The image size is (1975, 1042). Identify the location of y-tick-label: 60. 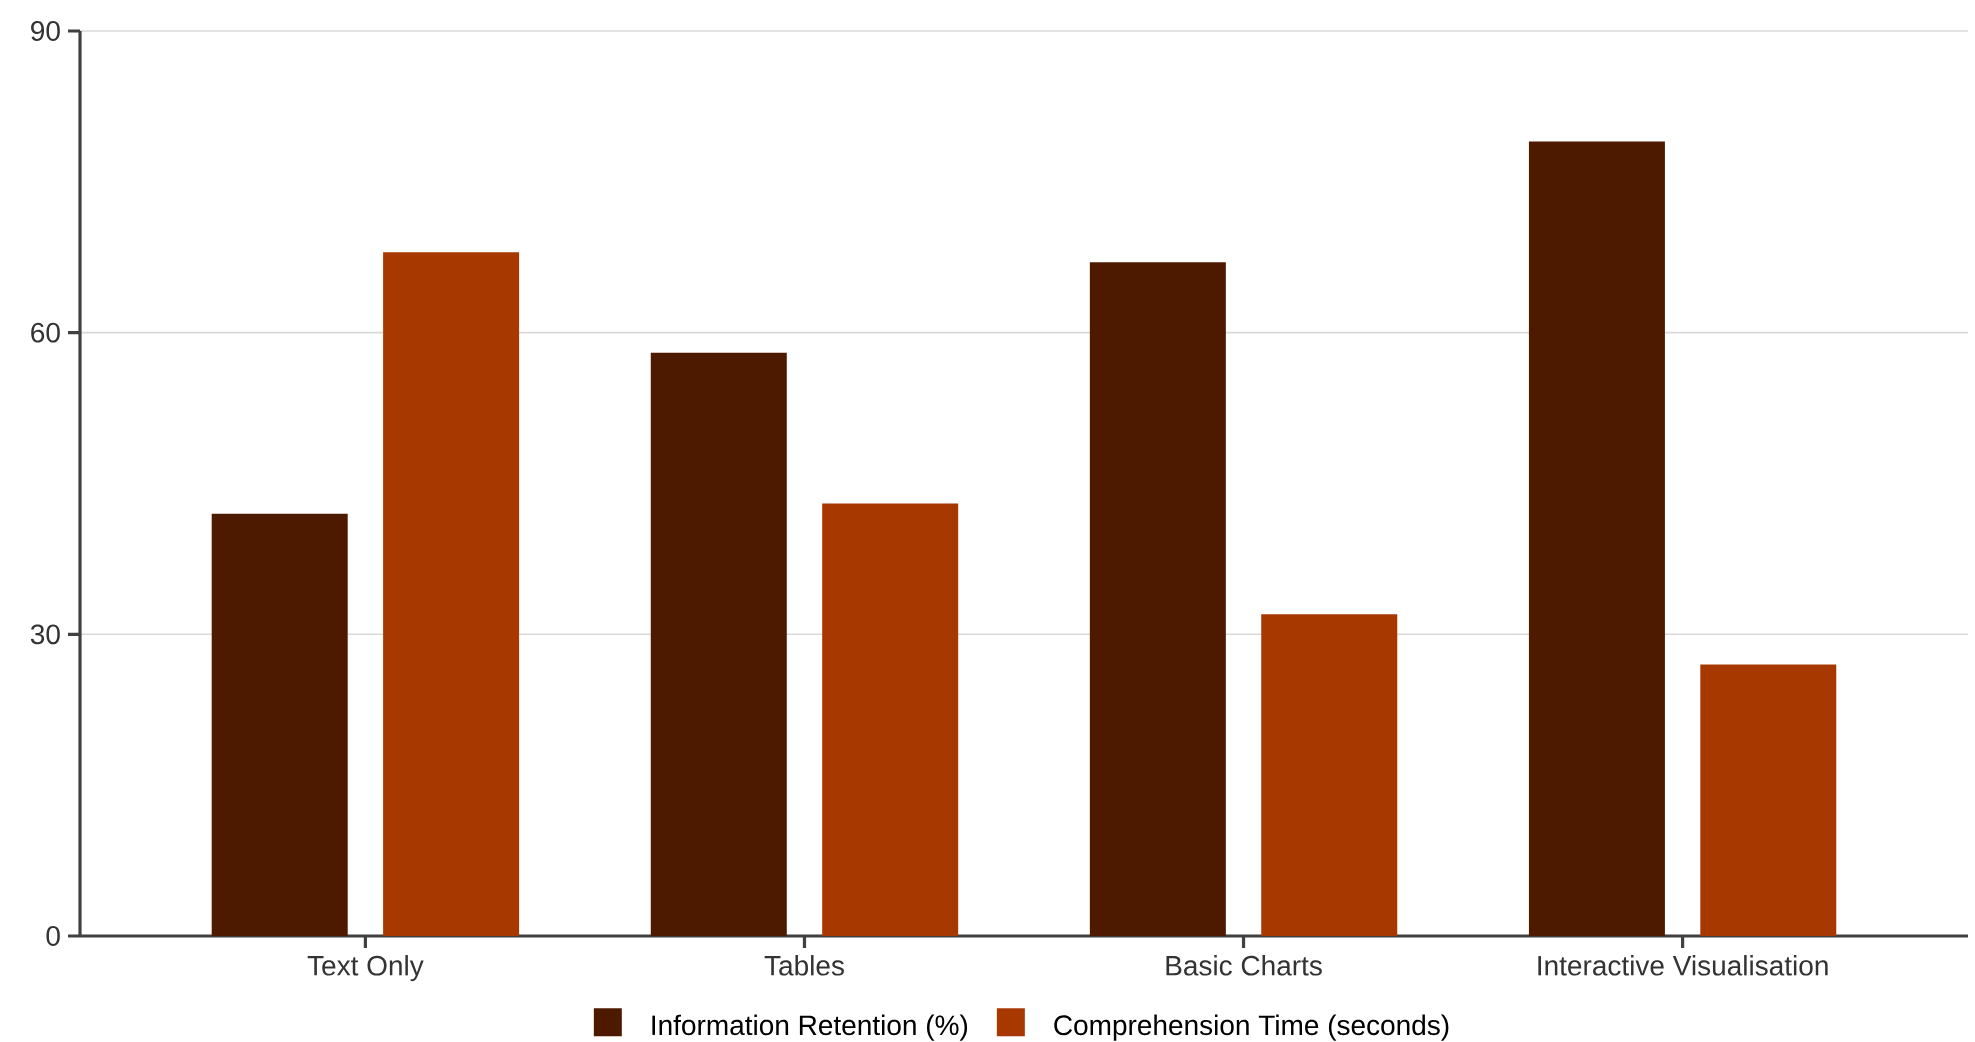
(45, 332).